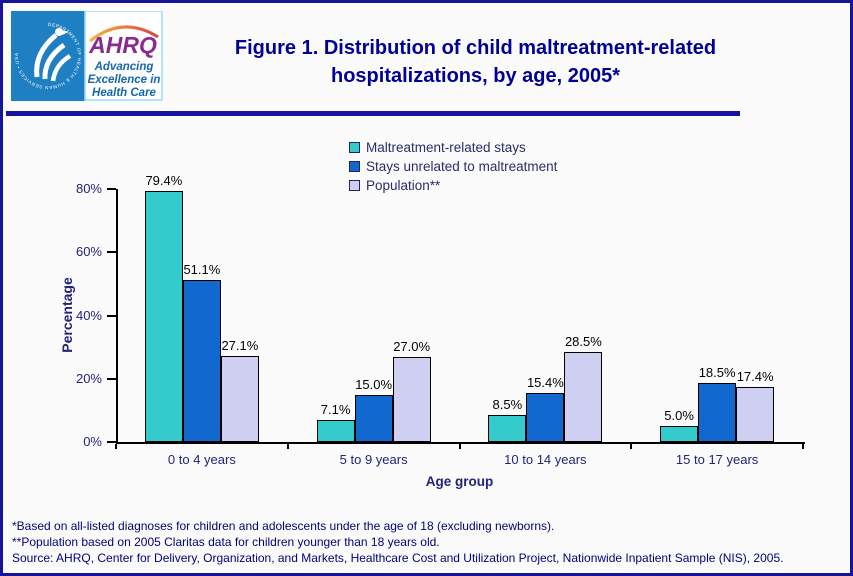  Describe the element at coordinates (124, 67) in the screenshot. I see `svg-text: Advancing` at that location.